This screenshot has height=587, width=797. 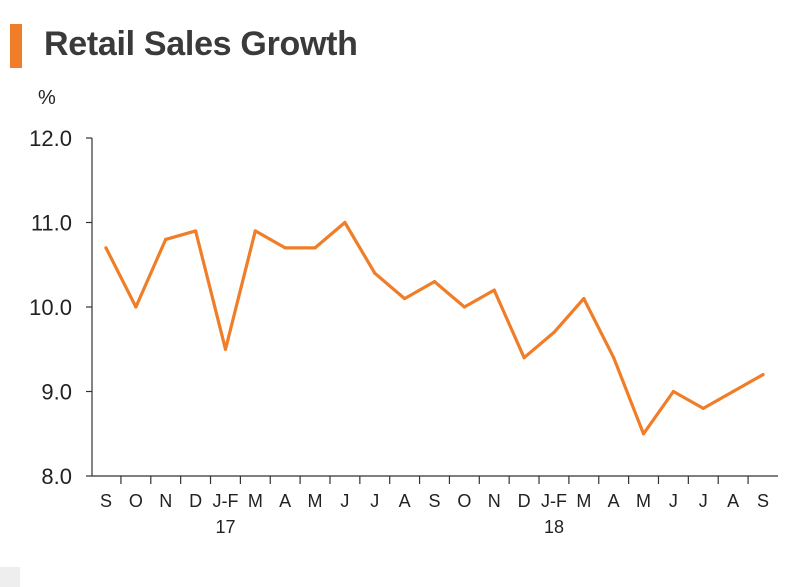 What do you see at coordinates (554, 527) in the screenshot?
I see `year-label: 18` at bounding box center [554, 527].